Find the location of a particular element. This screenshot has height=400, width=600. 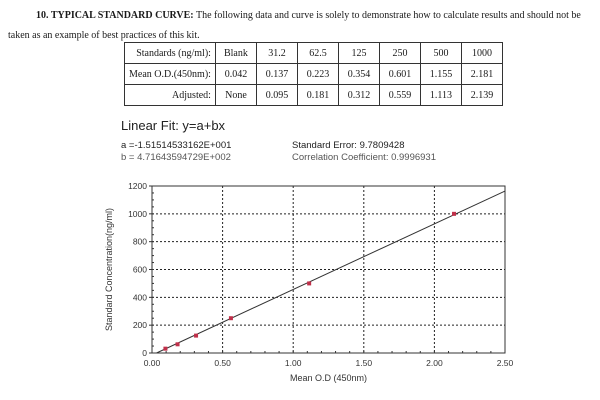

fit-coefficient-a: a =-1.51514533162E+001 is located at coordinates (176, 145).